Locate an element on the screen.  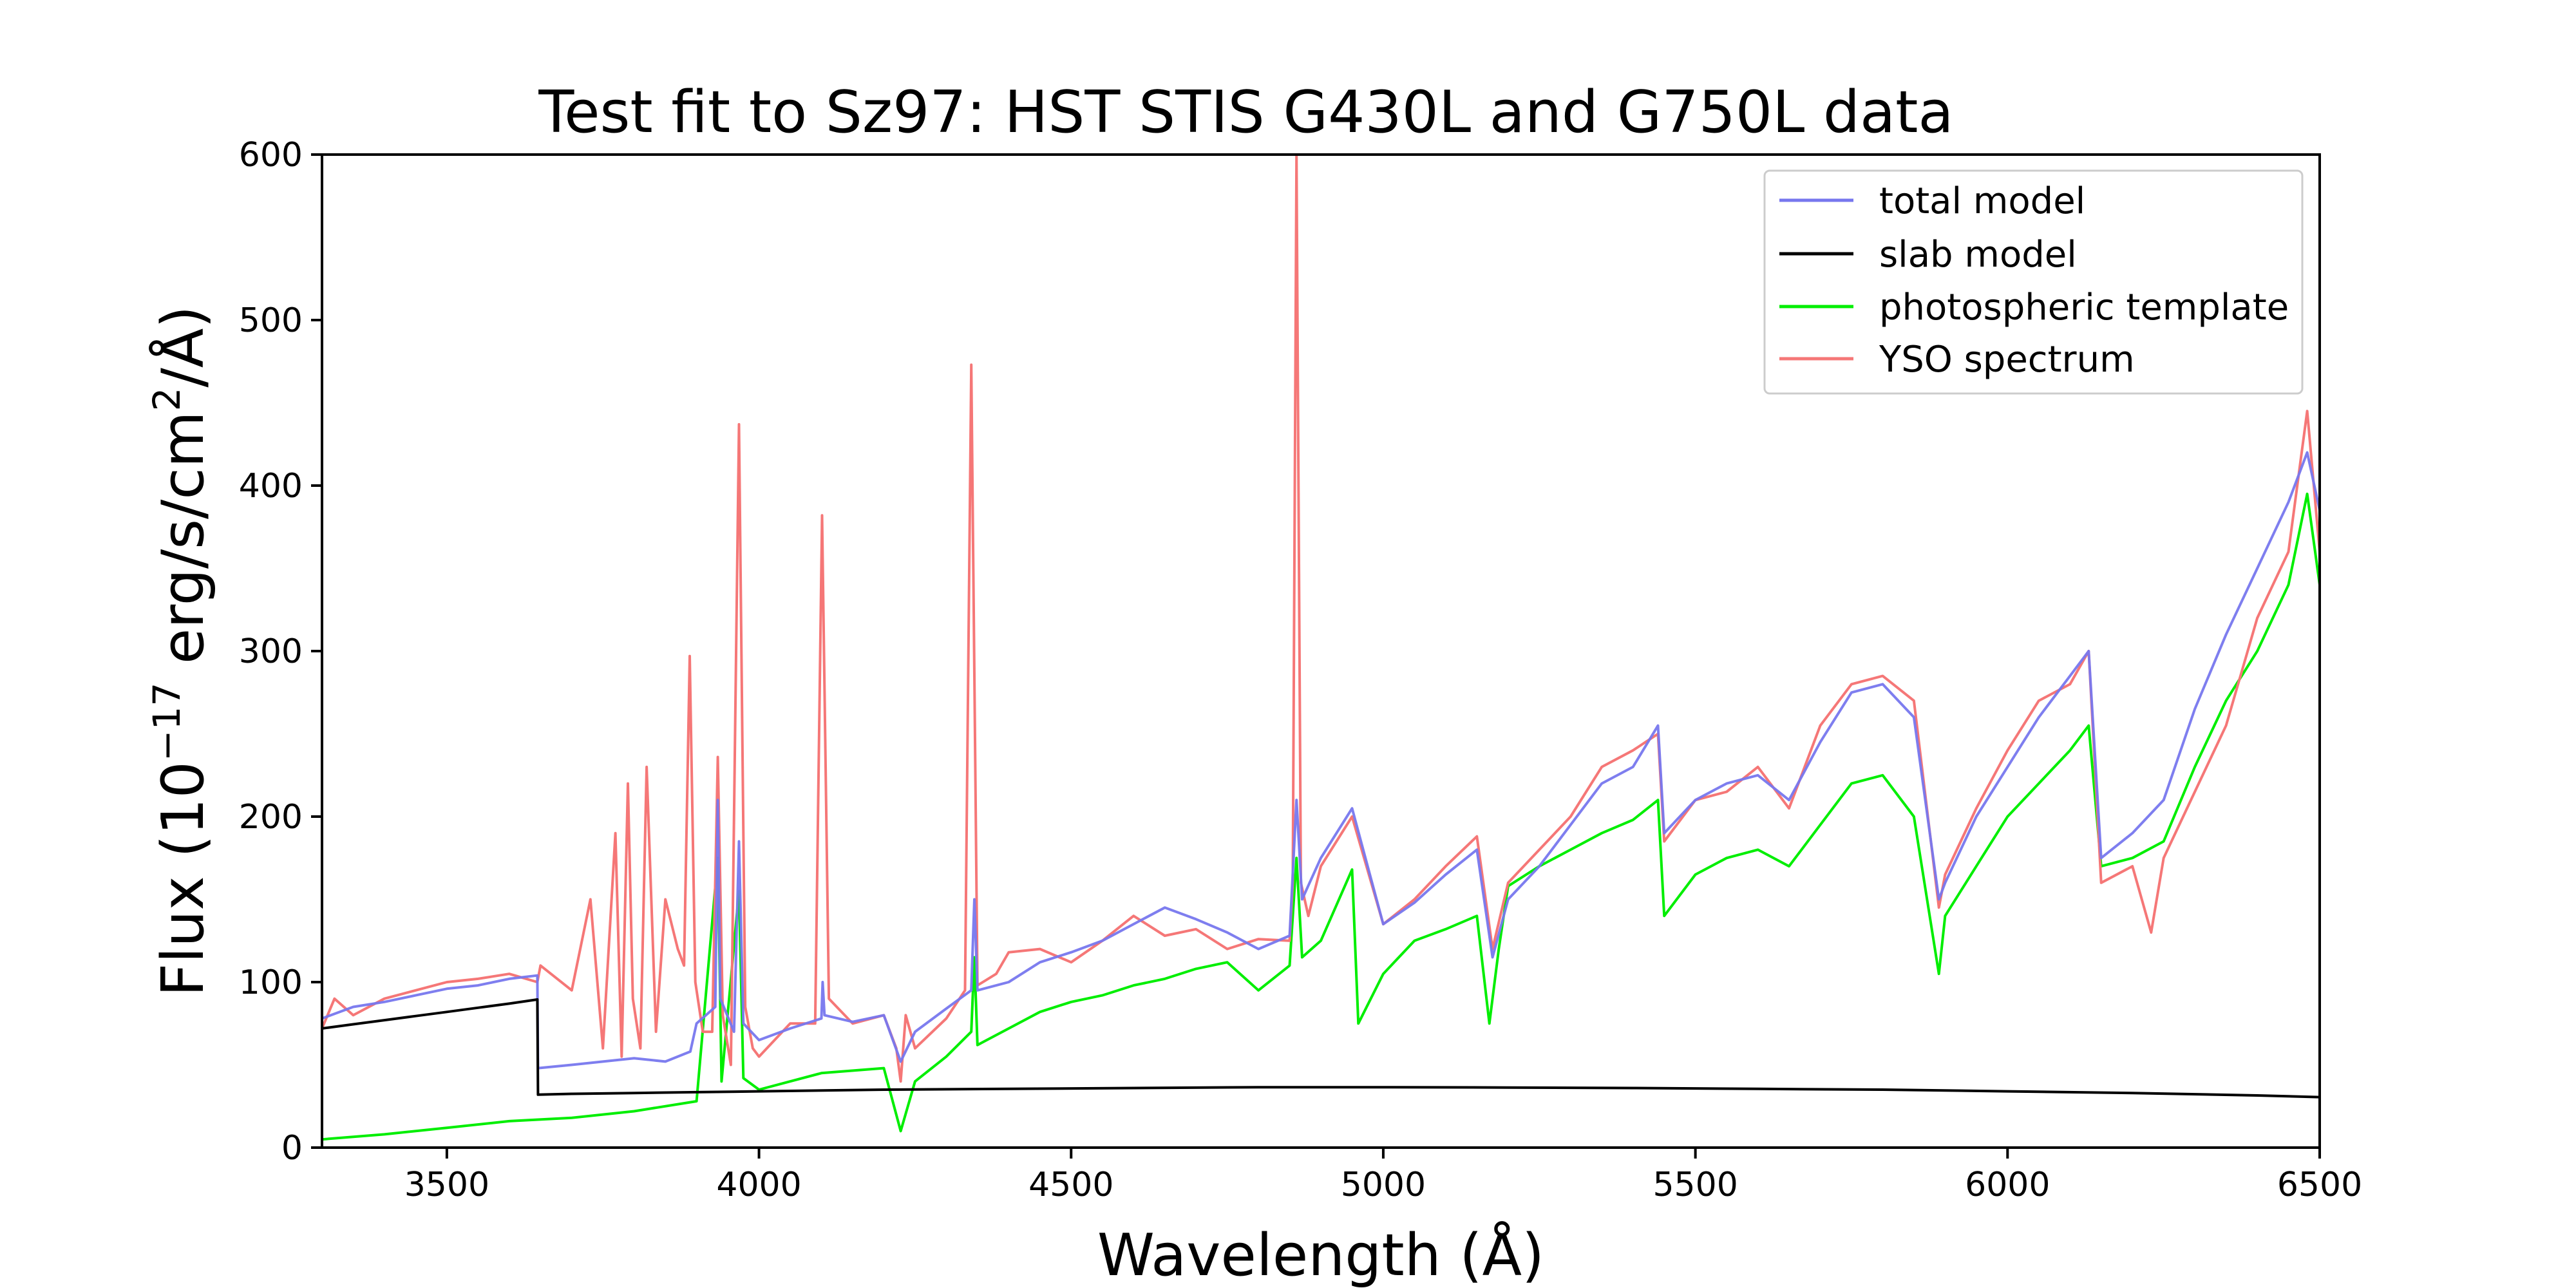
x-tick-label: 4500 is located at coordinates (1070, 1185).